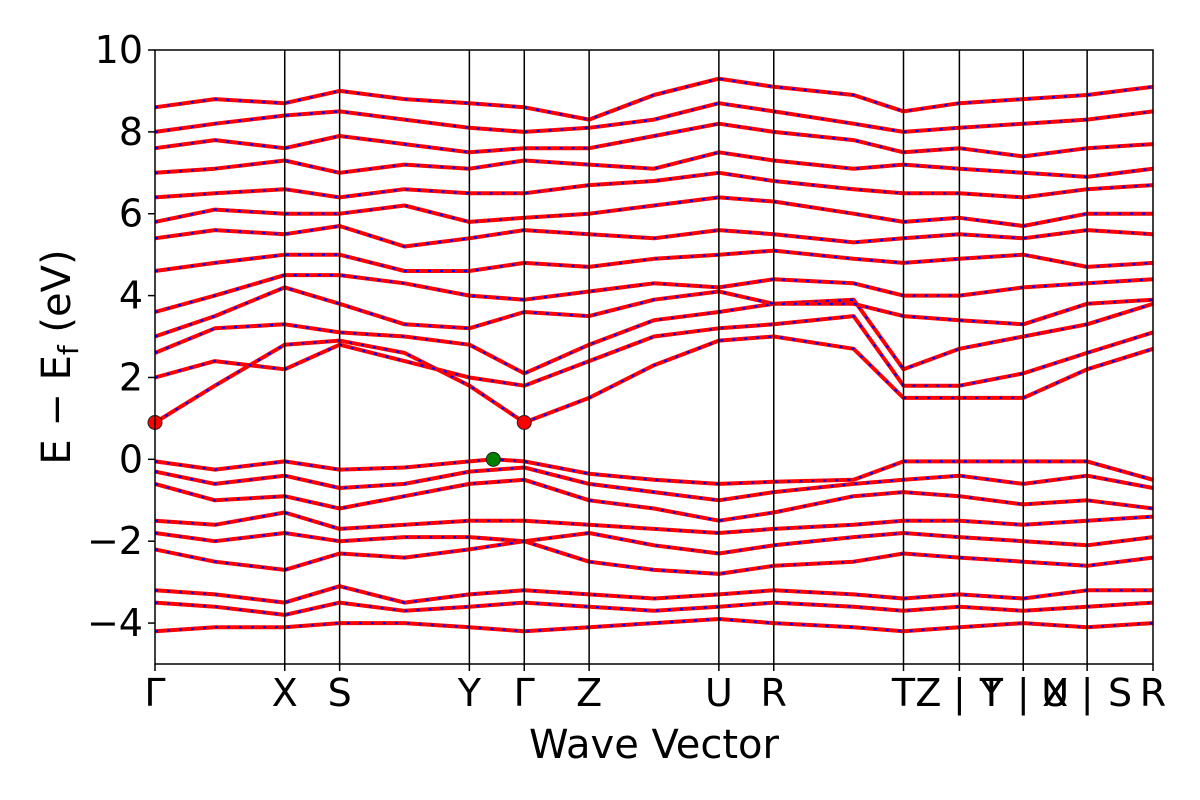  I want to click on y-axis-label-main: E − E, so click(57, 410).